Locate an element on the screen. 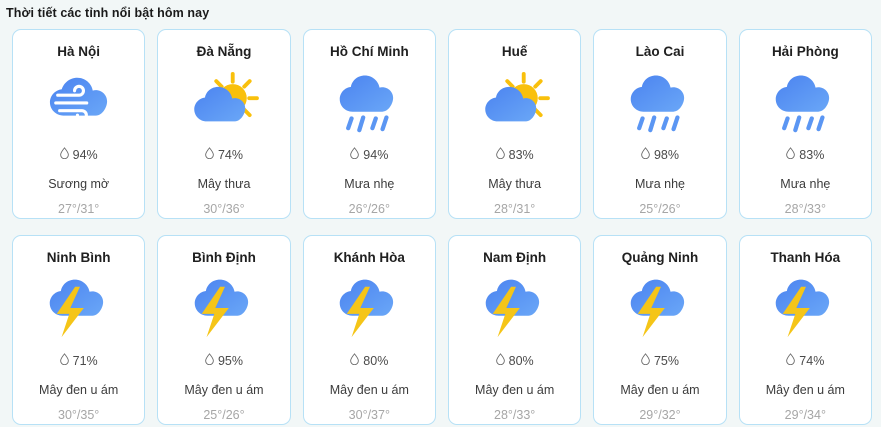 This screenshot has height=427, width=881. card-city-name: Thanh Hóa is located at coordinates (805, 257).